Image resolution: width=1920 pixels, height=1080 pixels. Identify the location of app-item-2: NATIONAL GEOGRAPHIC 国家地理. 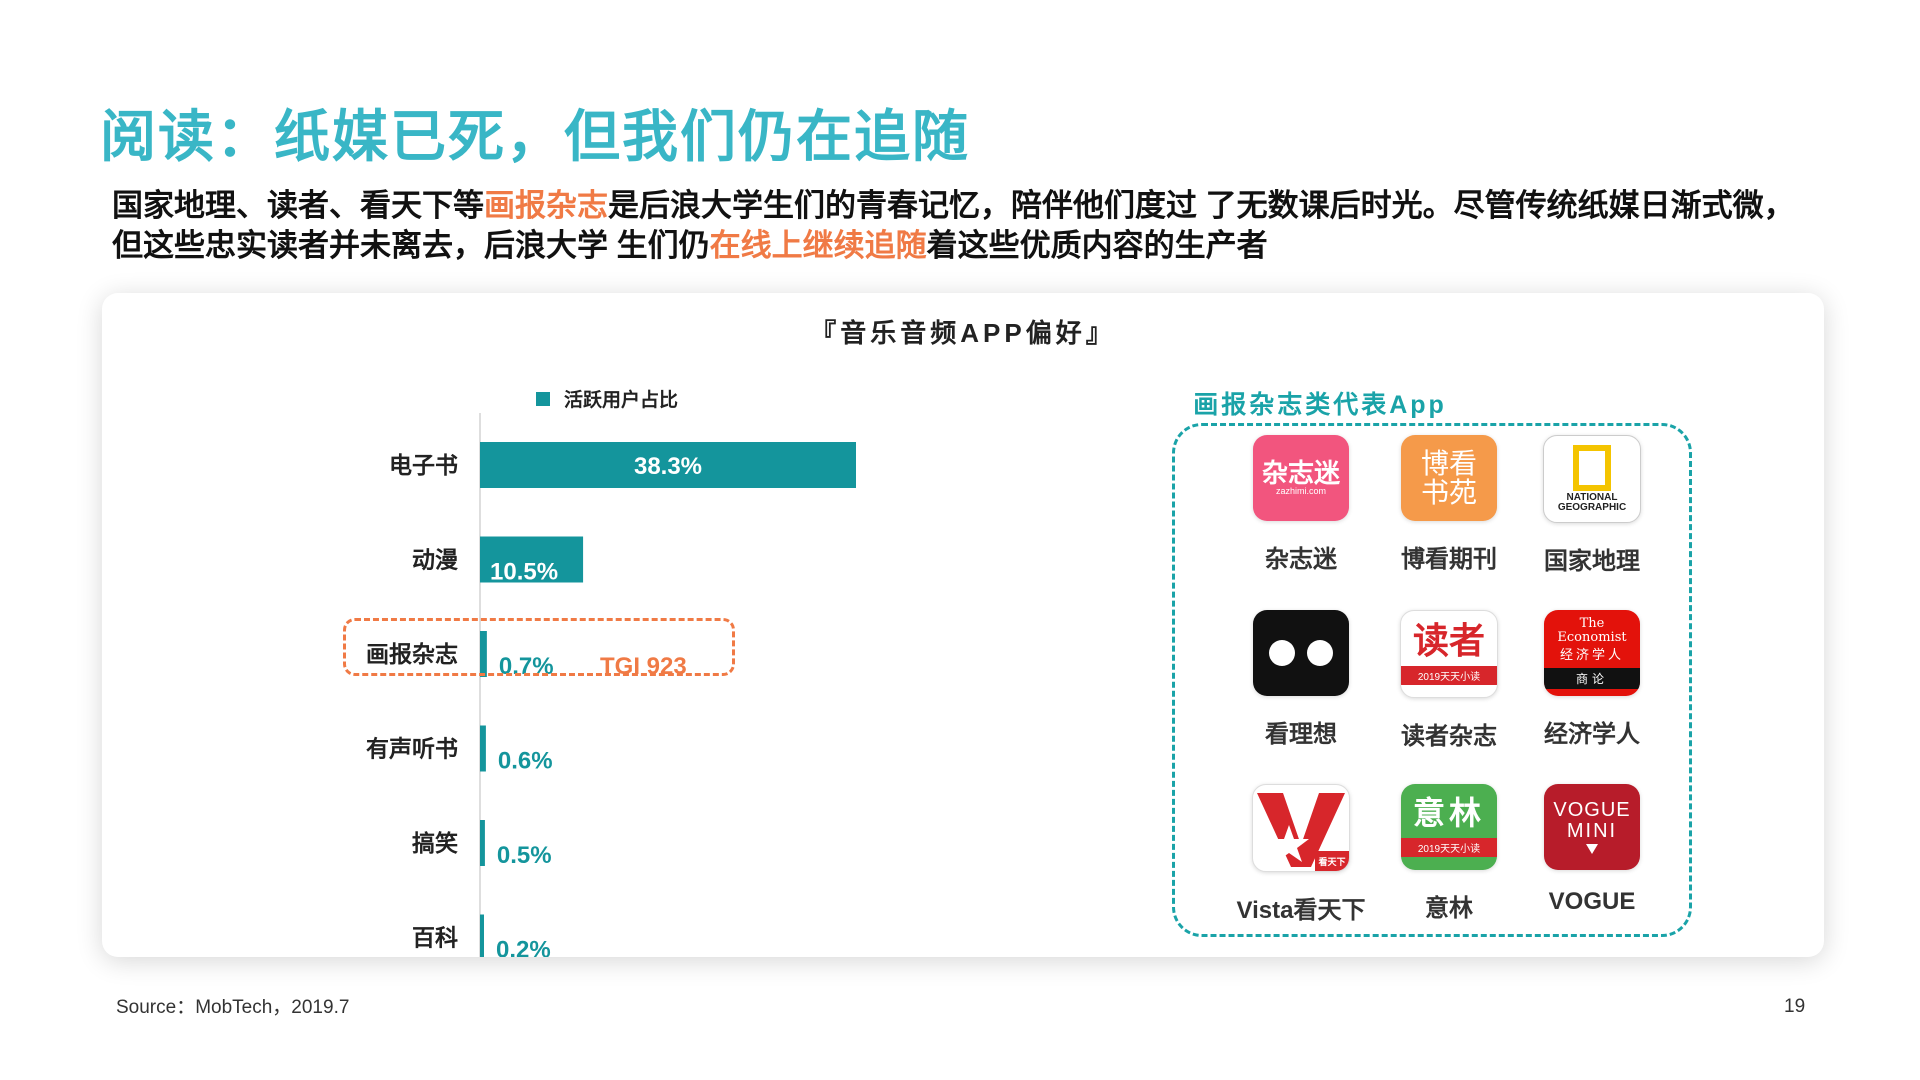
(1592, 505).